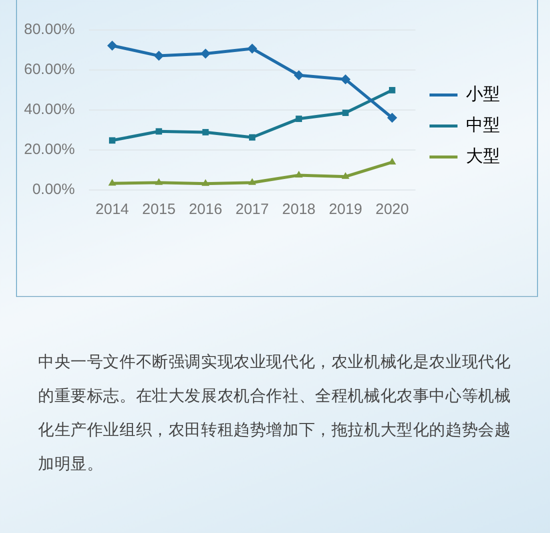 This screenshot has height=533, width=550. What do you see at coordinates (53, 189) in the screenshot?
I see `y-tick-label: 0.00%` at bounding box center [53, 189].